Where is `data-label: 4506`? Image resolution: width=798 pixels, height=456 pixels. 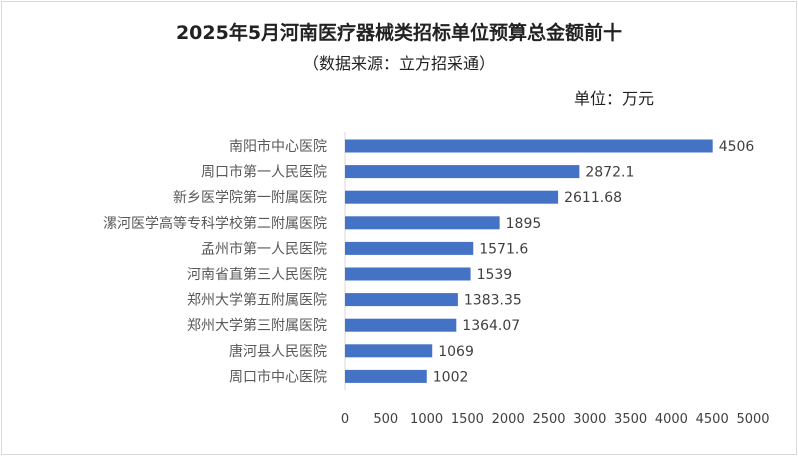
data-label: 4506 is located at coordinates (737, 147).